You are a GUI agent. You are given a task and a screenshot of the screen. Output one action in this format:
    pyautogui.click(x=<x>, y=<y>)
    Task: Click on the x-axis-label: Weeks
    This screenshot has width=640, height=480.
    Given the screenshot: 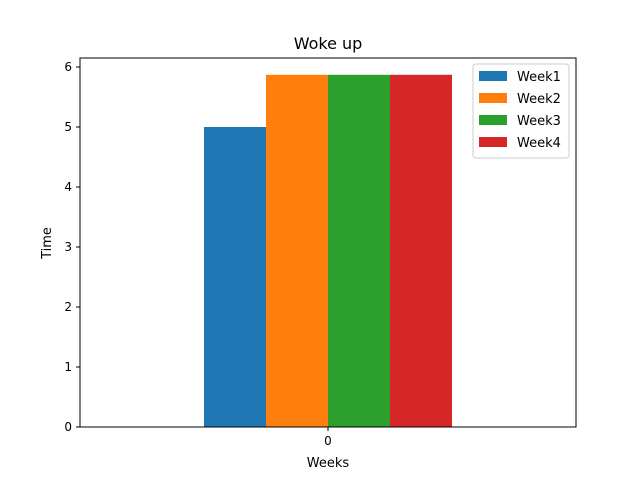 What is the action you would take?
    pyautogui.click(x=328, y=463)
    